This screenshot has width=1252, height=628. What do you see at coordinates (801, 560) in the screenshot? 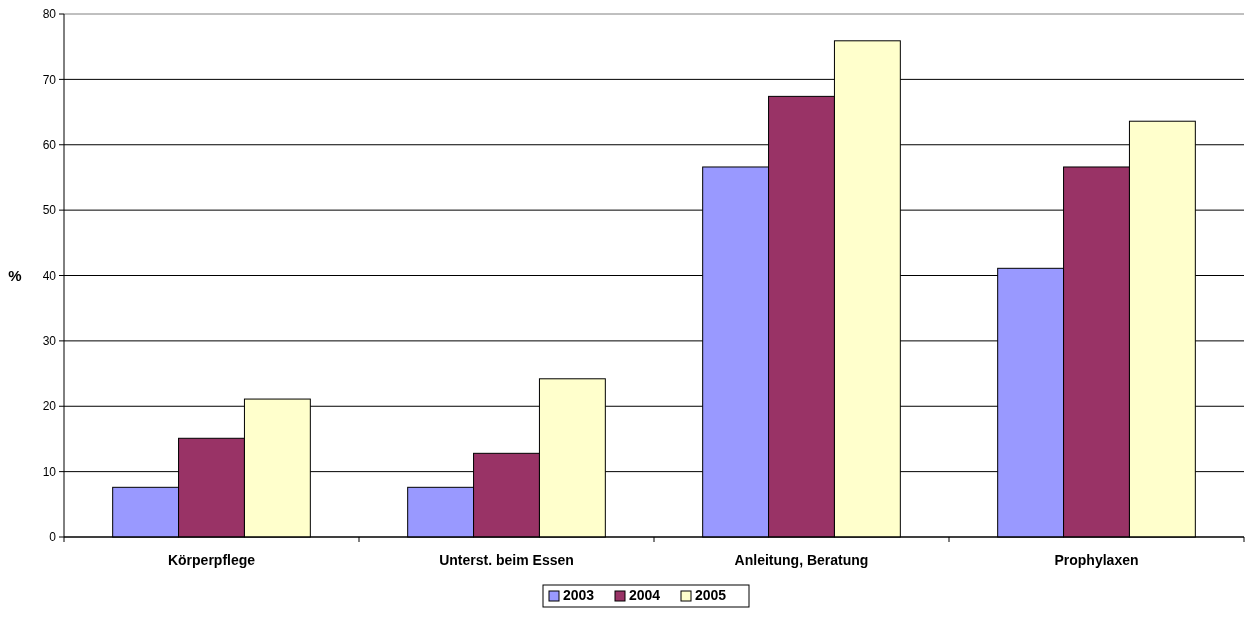
I see `x-tick-label: Anleitung, Beratung` at bounding box center [801, 560].